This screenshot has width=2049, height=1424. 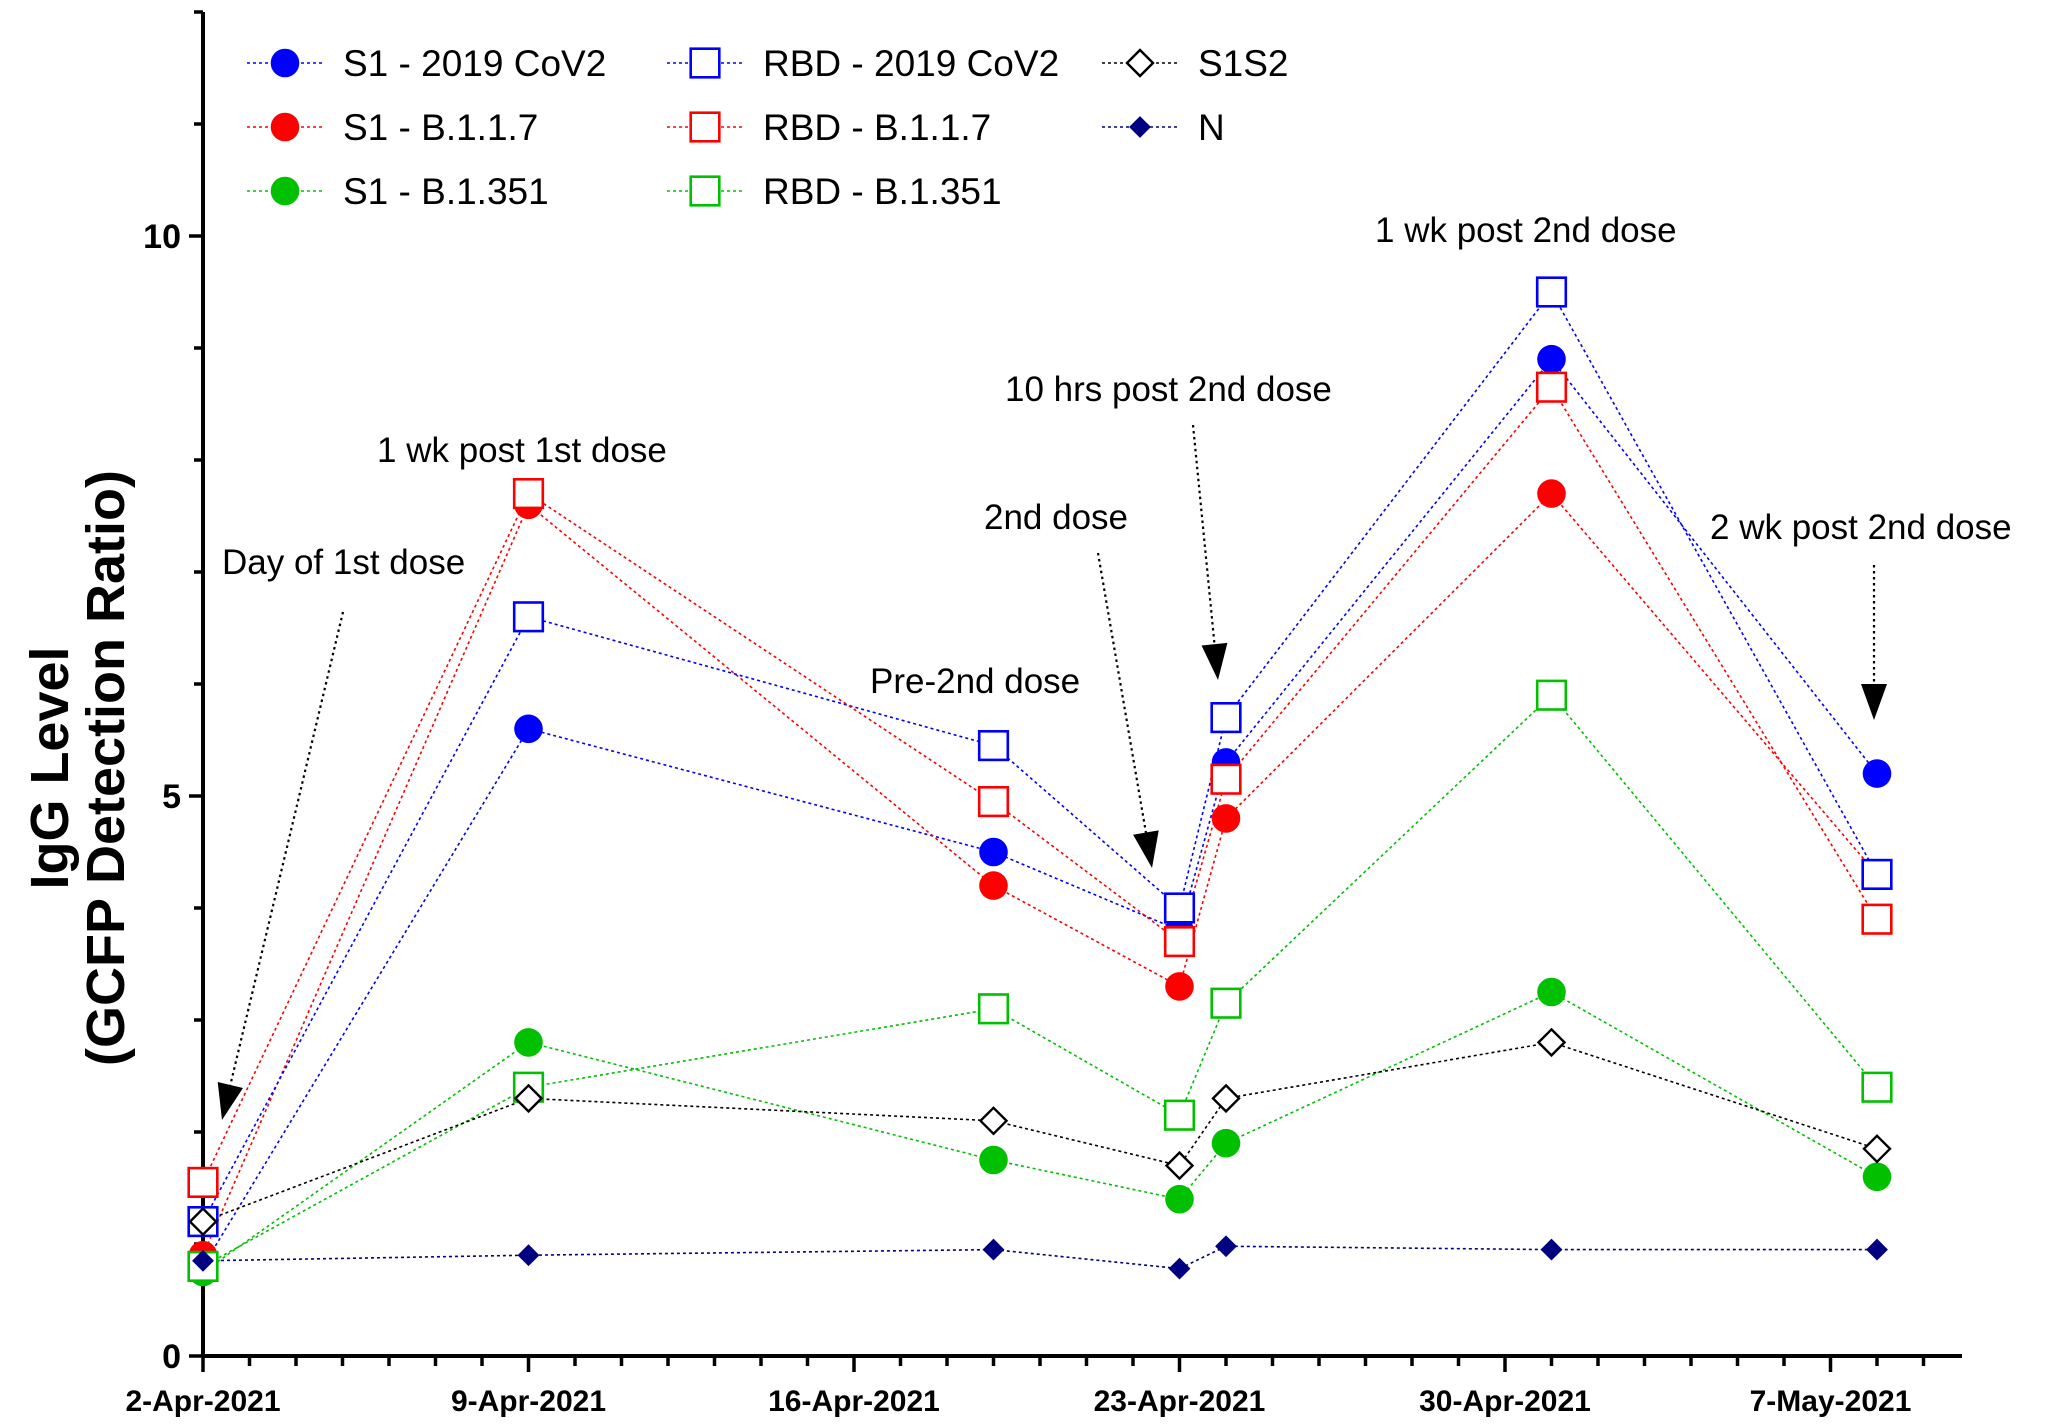 I want to click on legend-item-rbd-b-1-351: RBD - B.1.351, so click(x=834, y=191).